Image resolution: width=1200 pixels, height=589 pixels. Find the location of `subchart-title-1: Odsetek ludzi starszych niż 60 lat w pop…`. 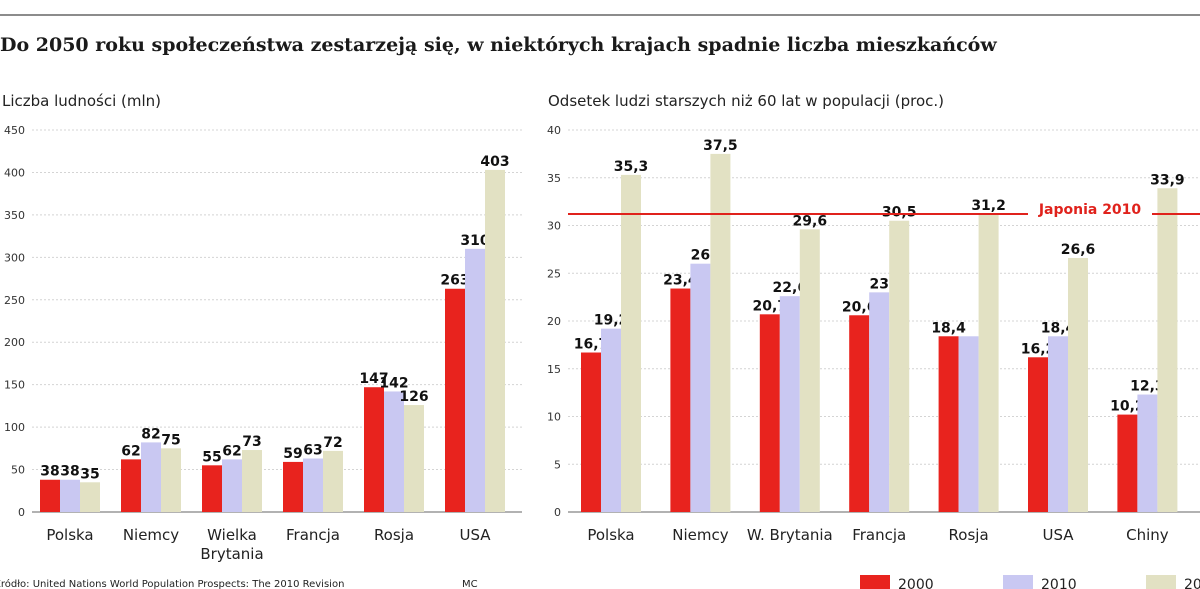

subchart-title-1: Odsetek ludzi starszych niż 60 lat w pop… is located at coordinates (746, 101).